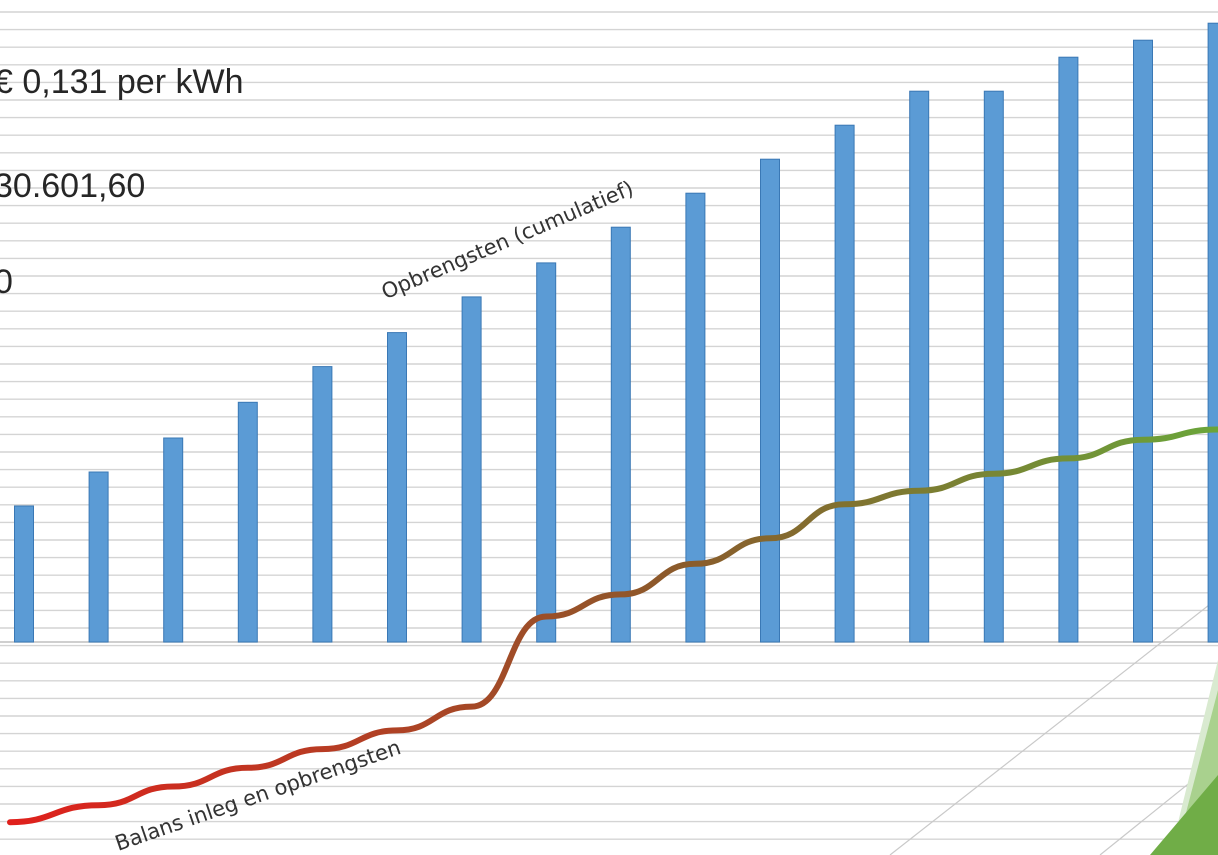 Image resolution: width=1218 pixels, height=855 pixels. Describe the element at coordinates (122, 82) in the screenshot. I see `price-per-kwh-text: € 0,131 per kWh` at that location.